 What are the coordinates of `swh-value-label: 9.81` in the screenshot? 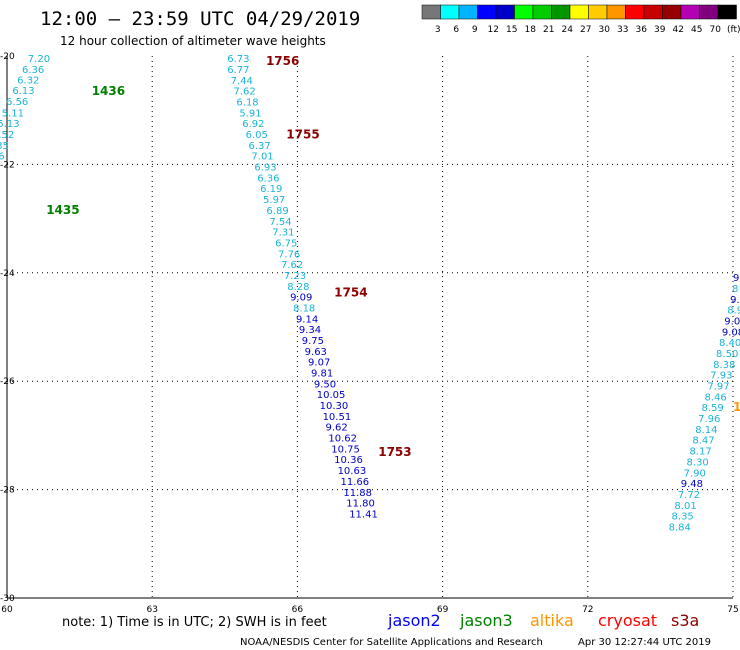 It's located at (322, 374).